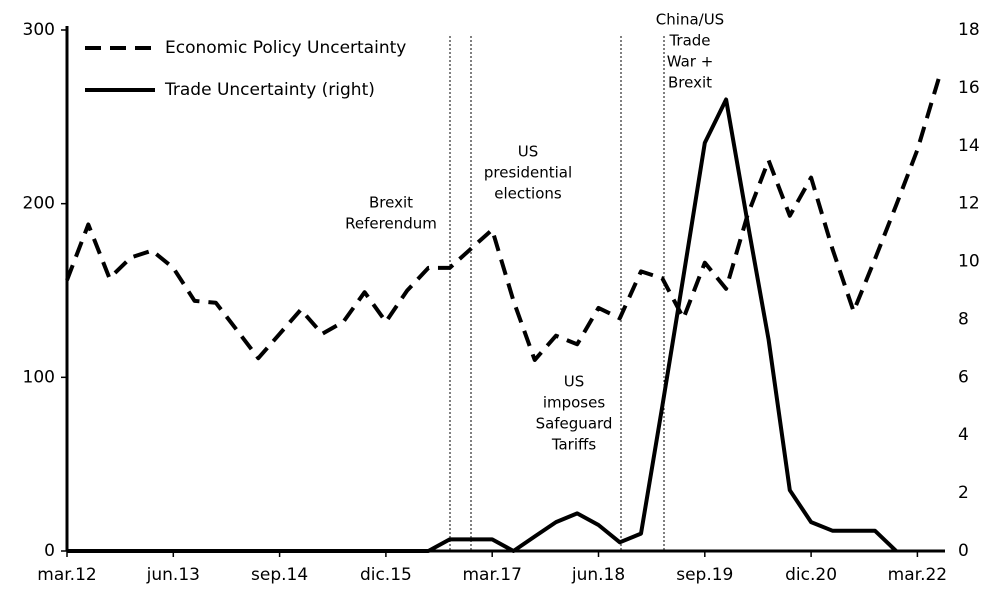  I want to click on y2-tick-label: 12, so click(969, 204).